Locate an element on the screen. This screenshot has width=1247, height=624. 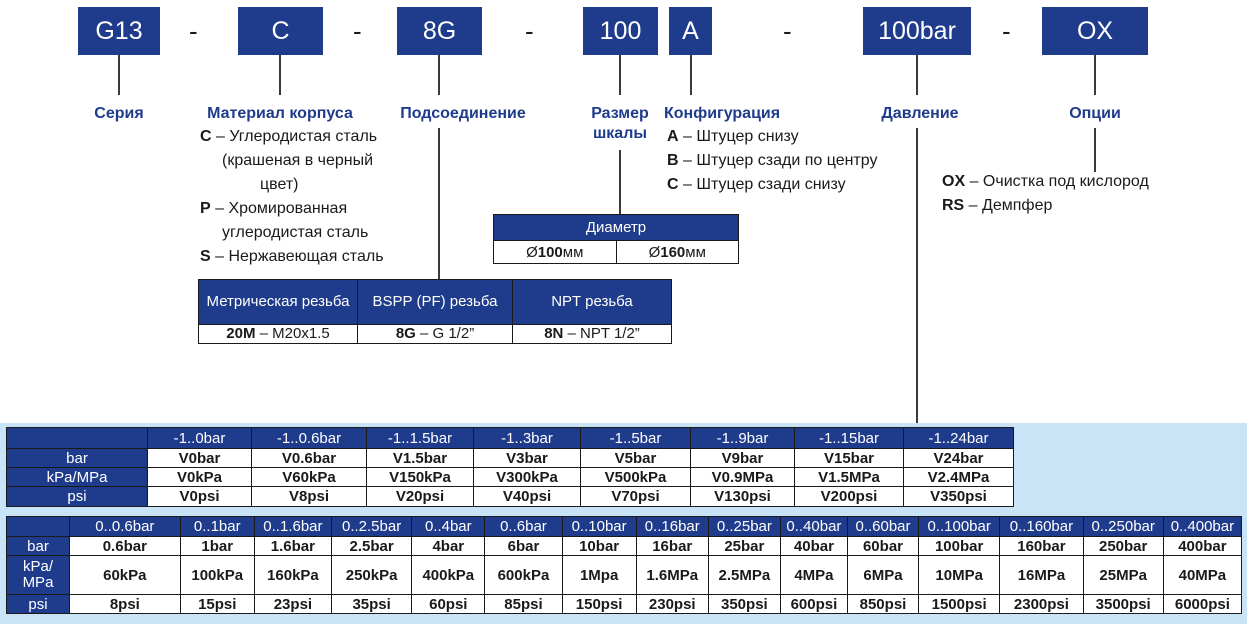
vacuum-cell: V70psi is located at coordinates (635, 496).